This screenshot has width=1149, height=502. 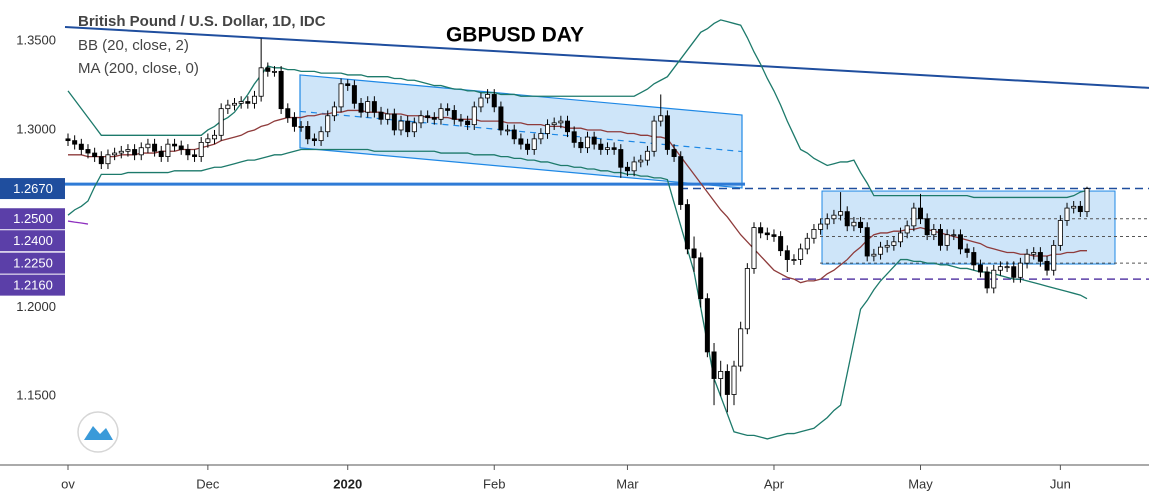 What do you see at coordinates (36, 306) in the screenshot?
I see `y-tick-label: 1.2000` at bounding box center [36, 306].